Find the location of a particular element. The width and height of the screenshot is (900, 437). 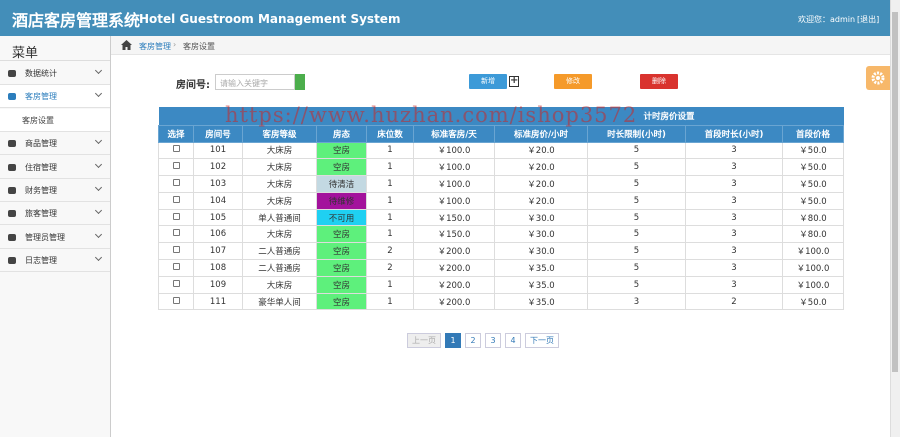

add-small-button: + is located at coordinates (514, 81).